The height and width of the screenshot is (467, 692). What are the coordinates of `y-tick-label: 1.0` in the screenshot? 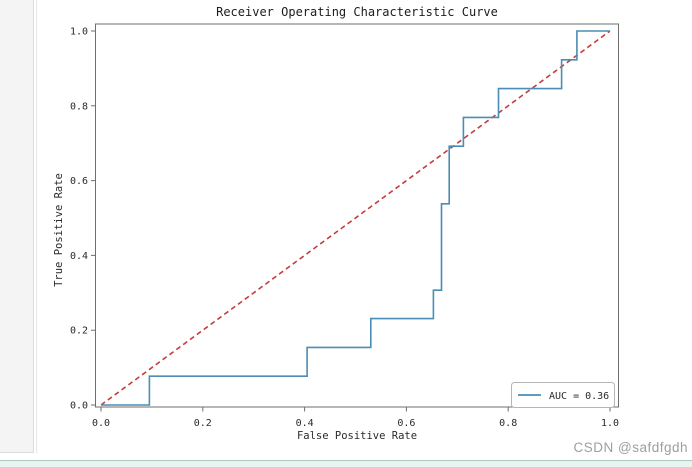 It's located at (79, 32).